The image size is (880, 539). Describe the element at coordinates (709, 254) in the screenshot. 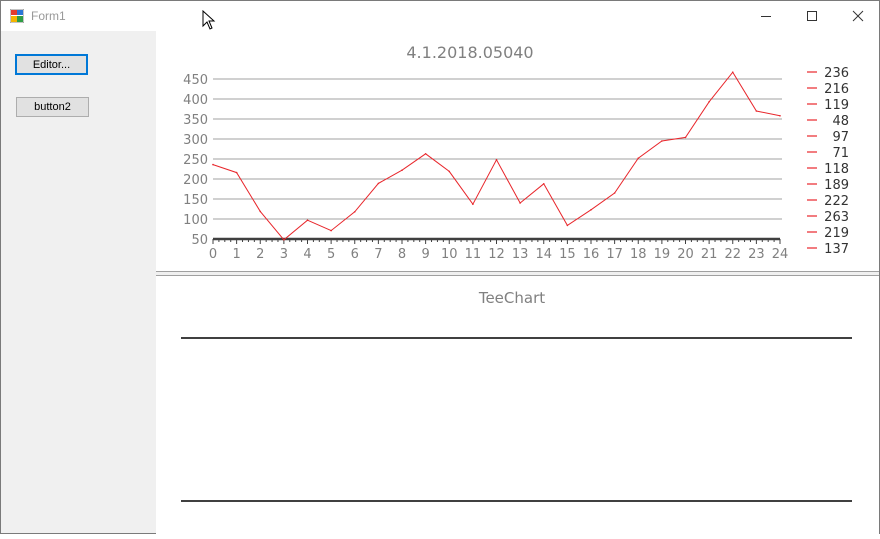

I see `x-tick-label: 21` at that location.